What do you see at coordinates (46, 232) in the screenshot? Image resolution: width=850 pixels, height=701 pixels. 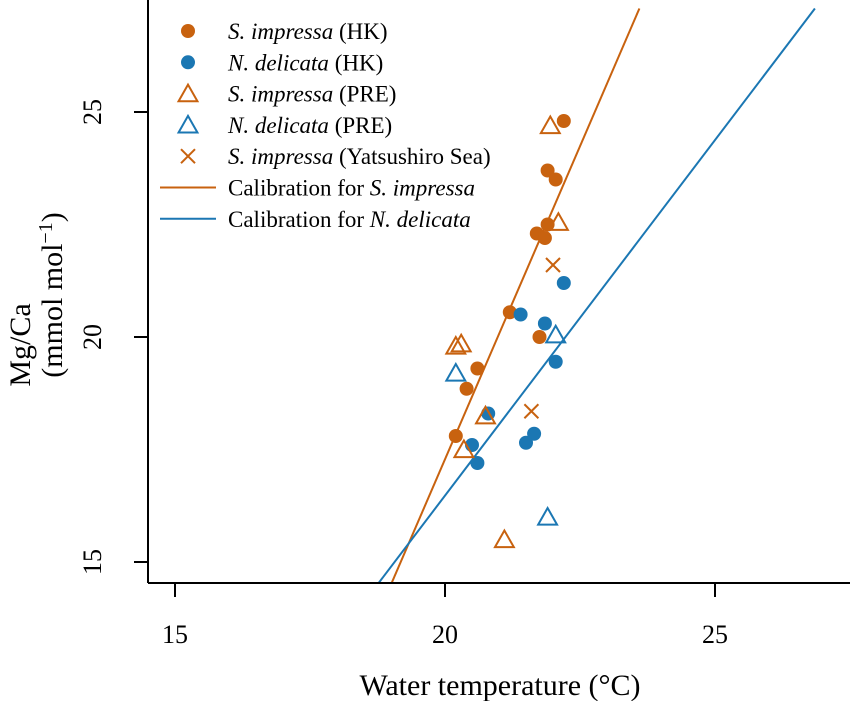 I see `y-axis-unit-exponent: −1` at bounding box center [46, 232].